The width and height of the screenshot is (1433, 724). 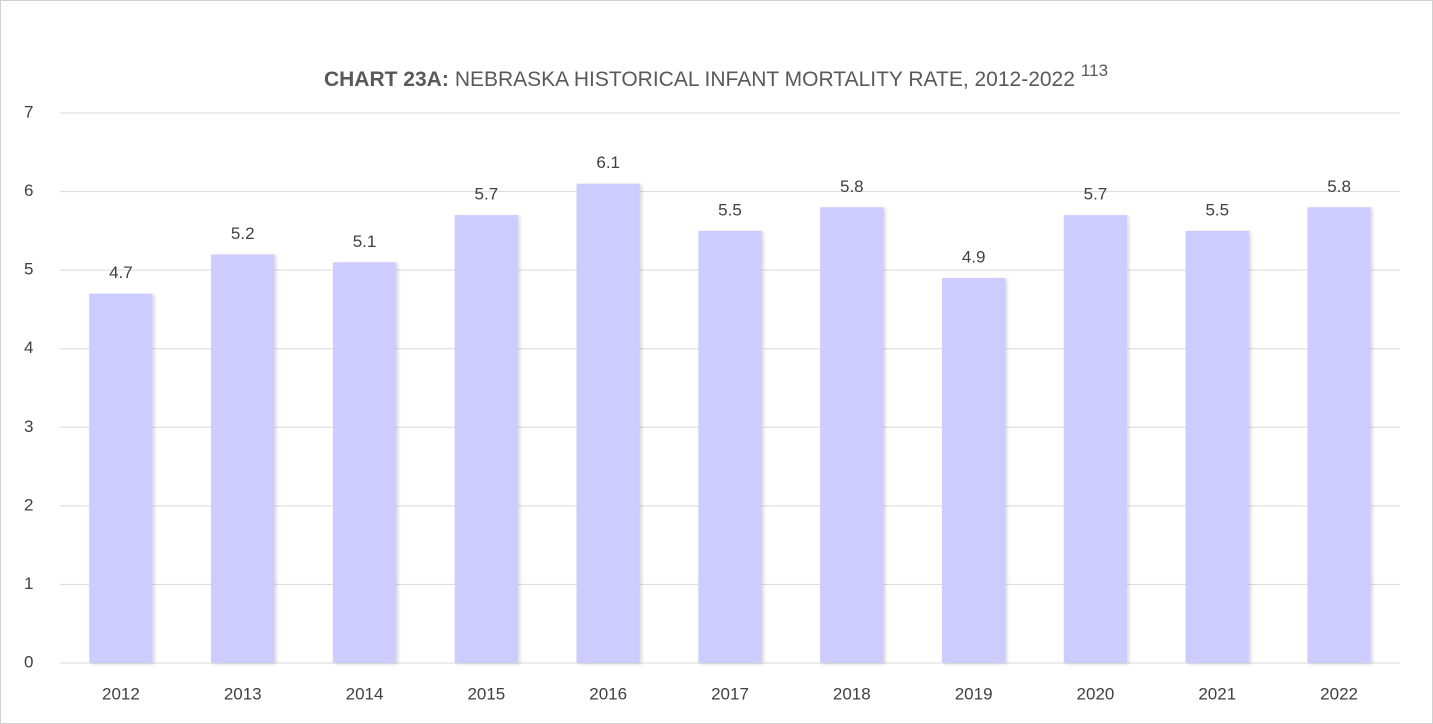 What do you see at coordinates (121, 693) in the screenshot?
I see `x-tick-label: 2012` at bounding box center [121, 693].